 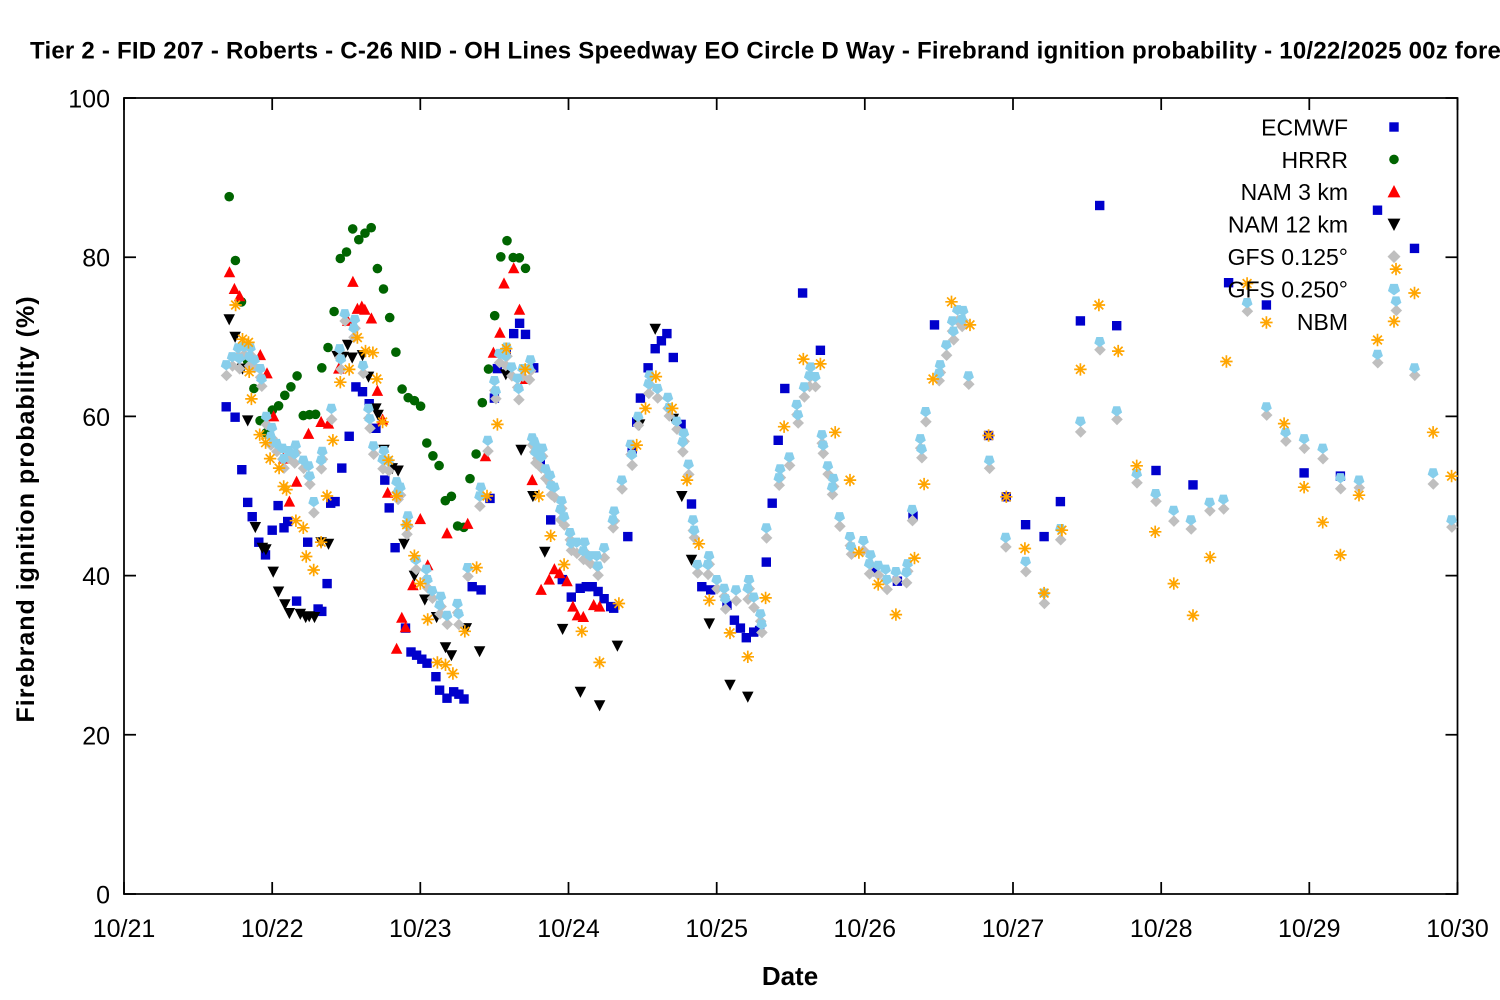 I want to click on svg-text: 10/27, so click(x=1013, y=929).